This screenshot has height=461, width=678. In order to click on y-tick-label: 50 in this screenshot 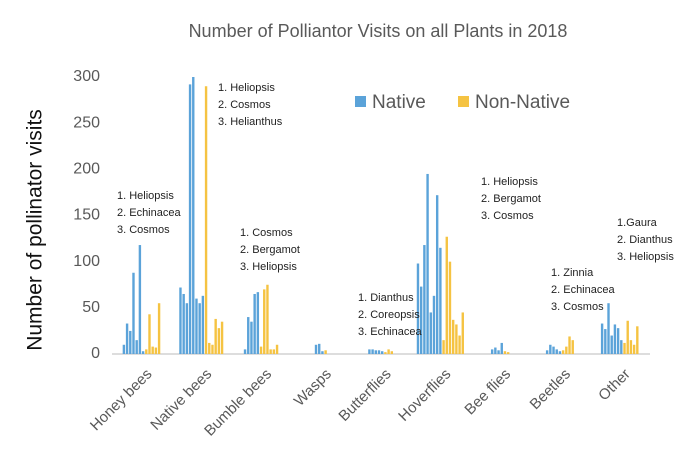, I will do `click(91, 307)`.